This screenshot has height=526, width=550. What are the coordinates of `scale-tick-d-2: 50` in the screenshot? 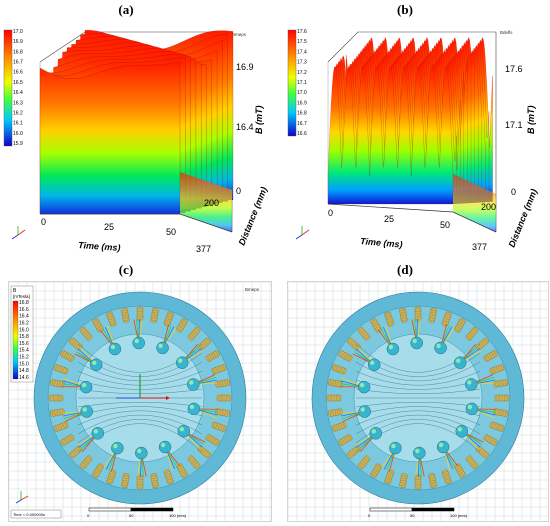 It's located at (412, 515).